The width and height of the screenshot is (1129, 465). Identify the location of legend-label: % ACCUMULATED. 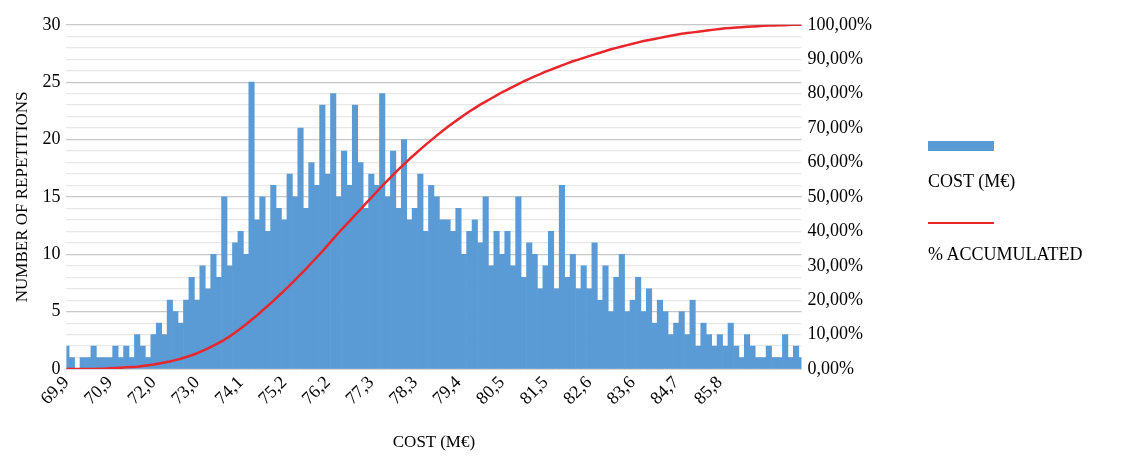
(1005, 254).